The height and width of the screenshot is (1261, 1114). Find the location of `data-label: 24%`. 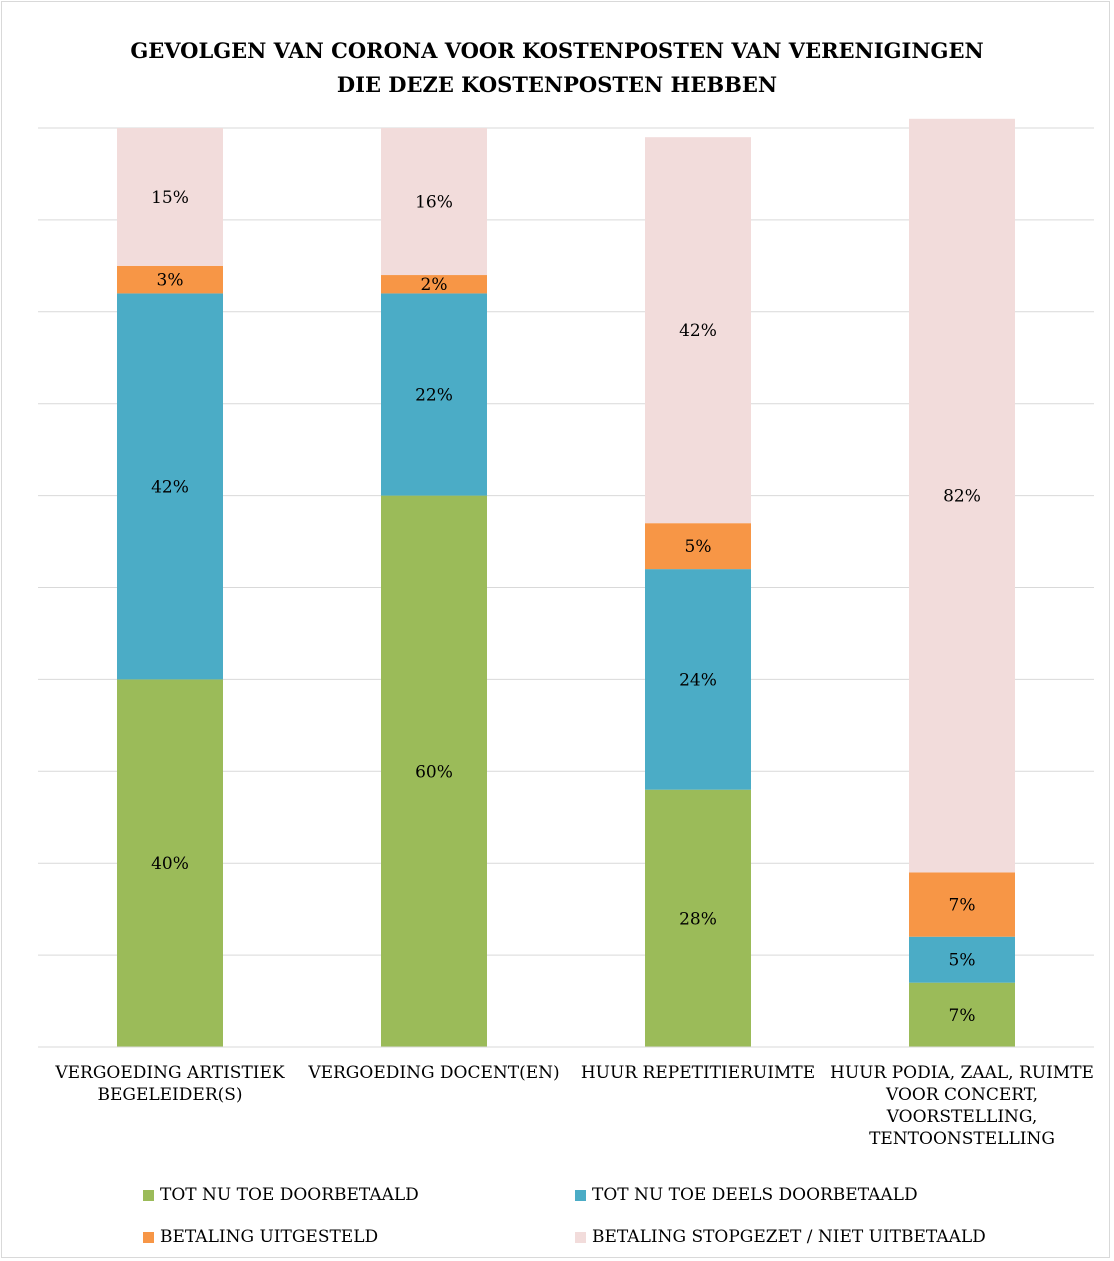

data-label: 24% is located at coordinates (698, 680).